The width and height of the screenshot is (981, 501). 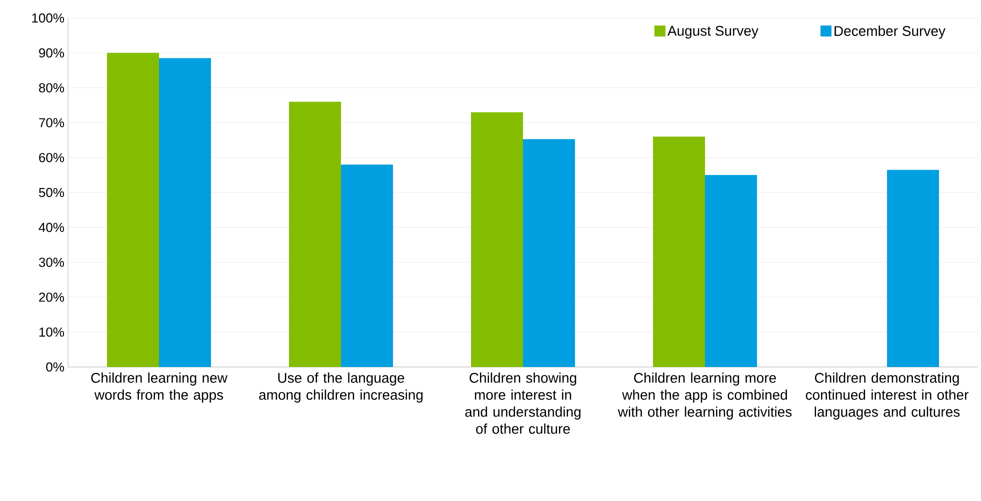 What do you see at coordinates (48, 18) in the screenshot?
I see `y-tick-label: 100%` at bounding box center [48, 18].